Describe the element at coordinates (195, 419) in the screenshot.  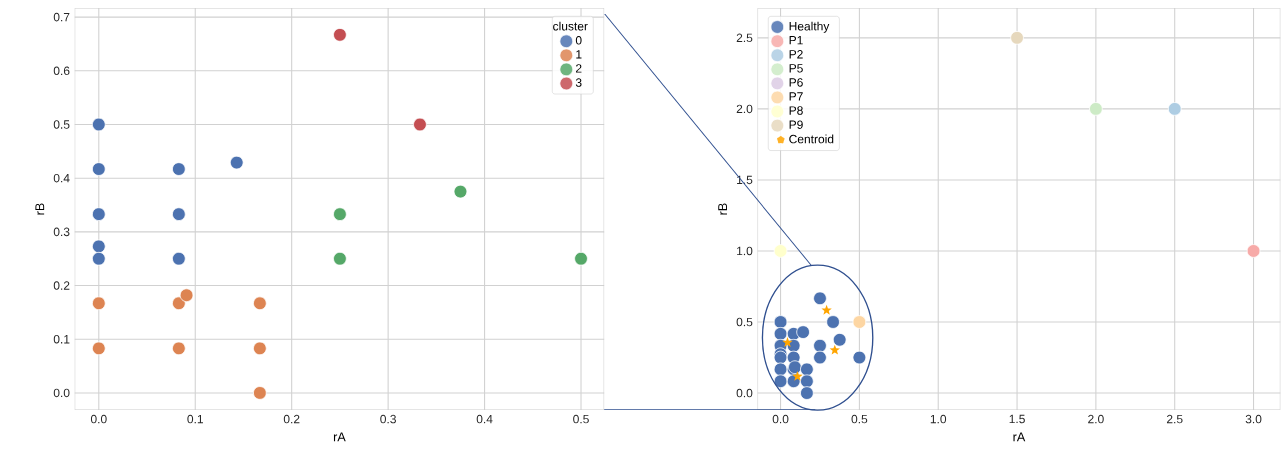
I see `x-tick-label: 0.1` at that location.